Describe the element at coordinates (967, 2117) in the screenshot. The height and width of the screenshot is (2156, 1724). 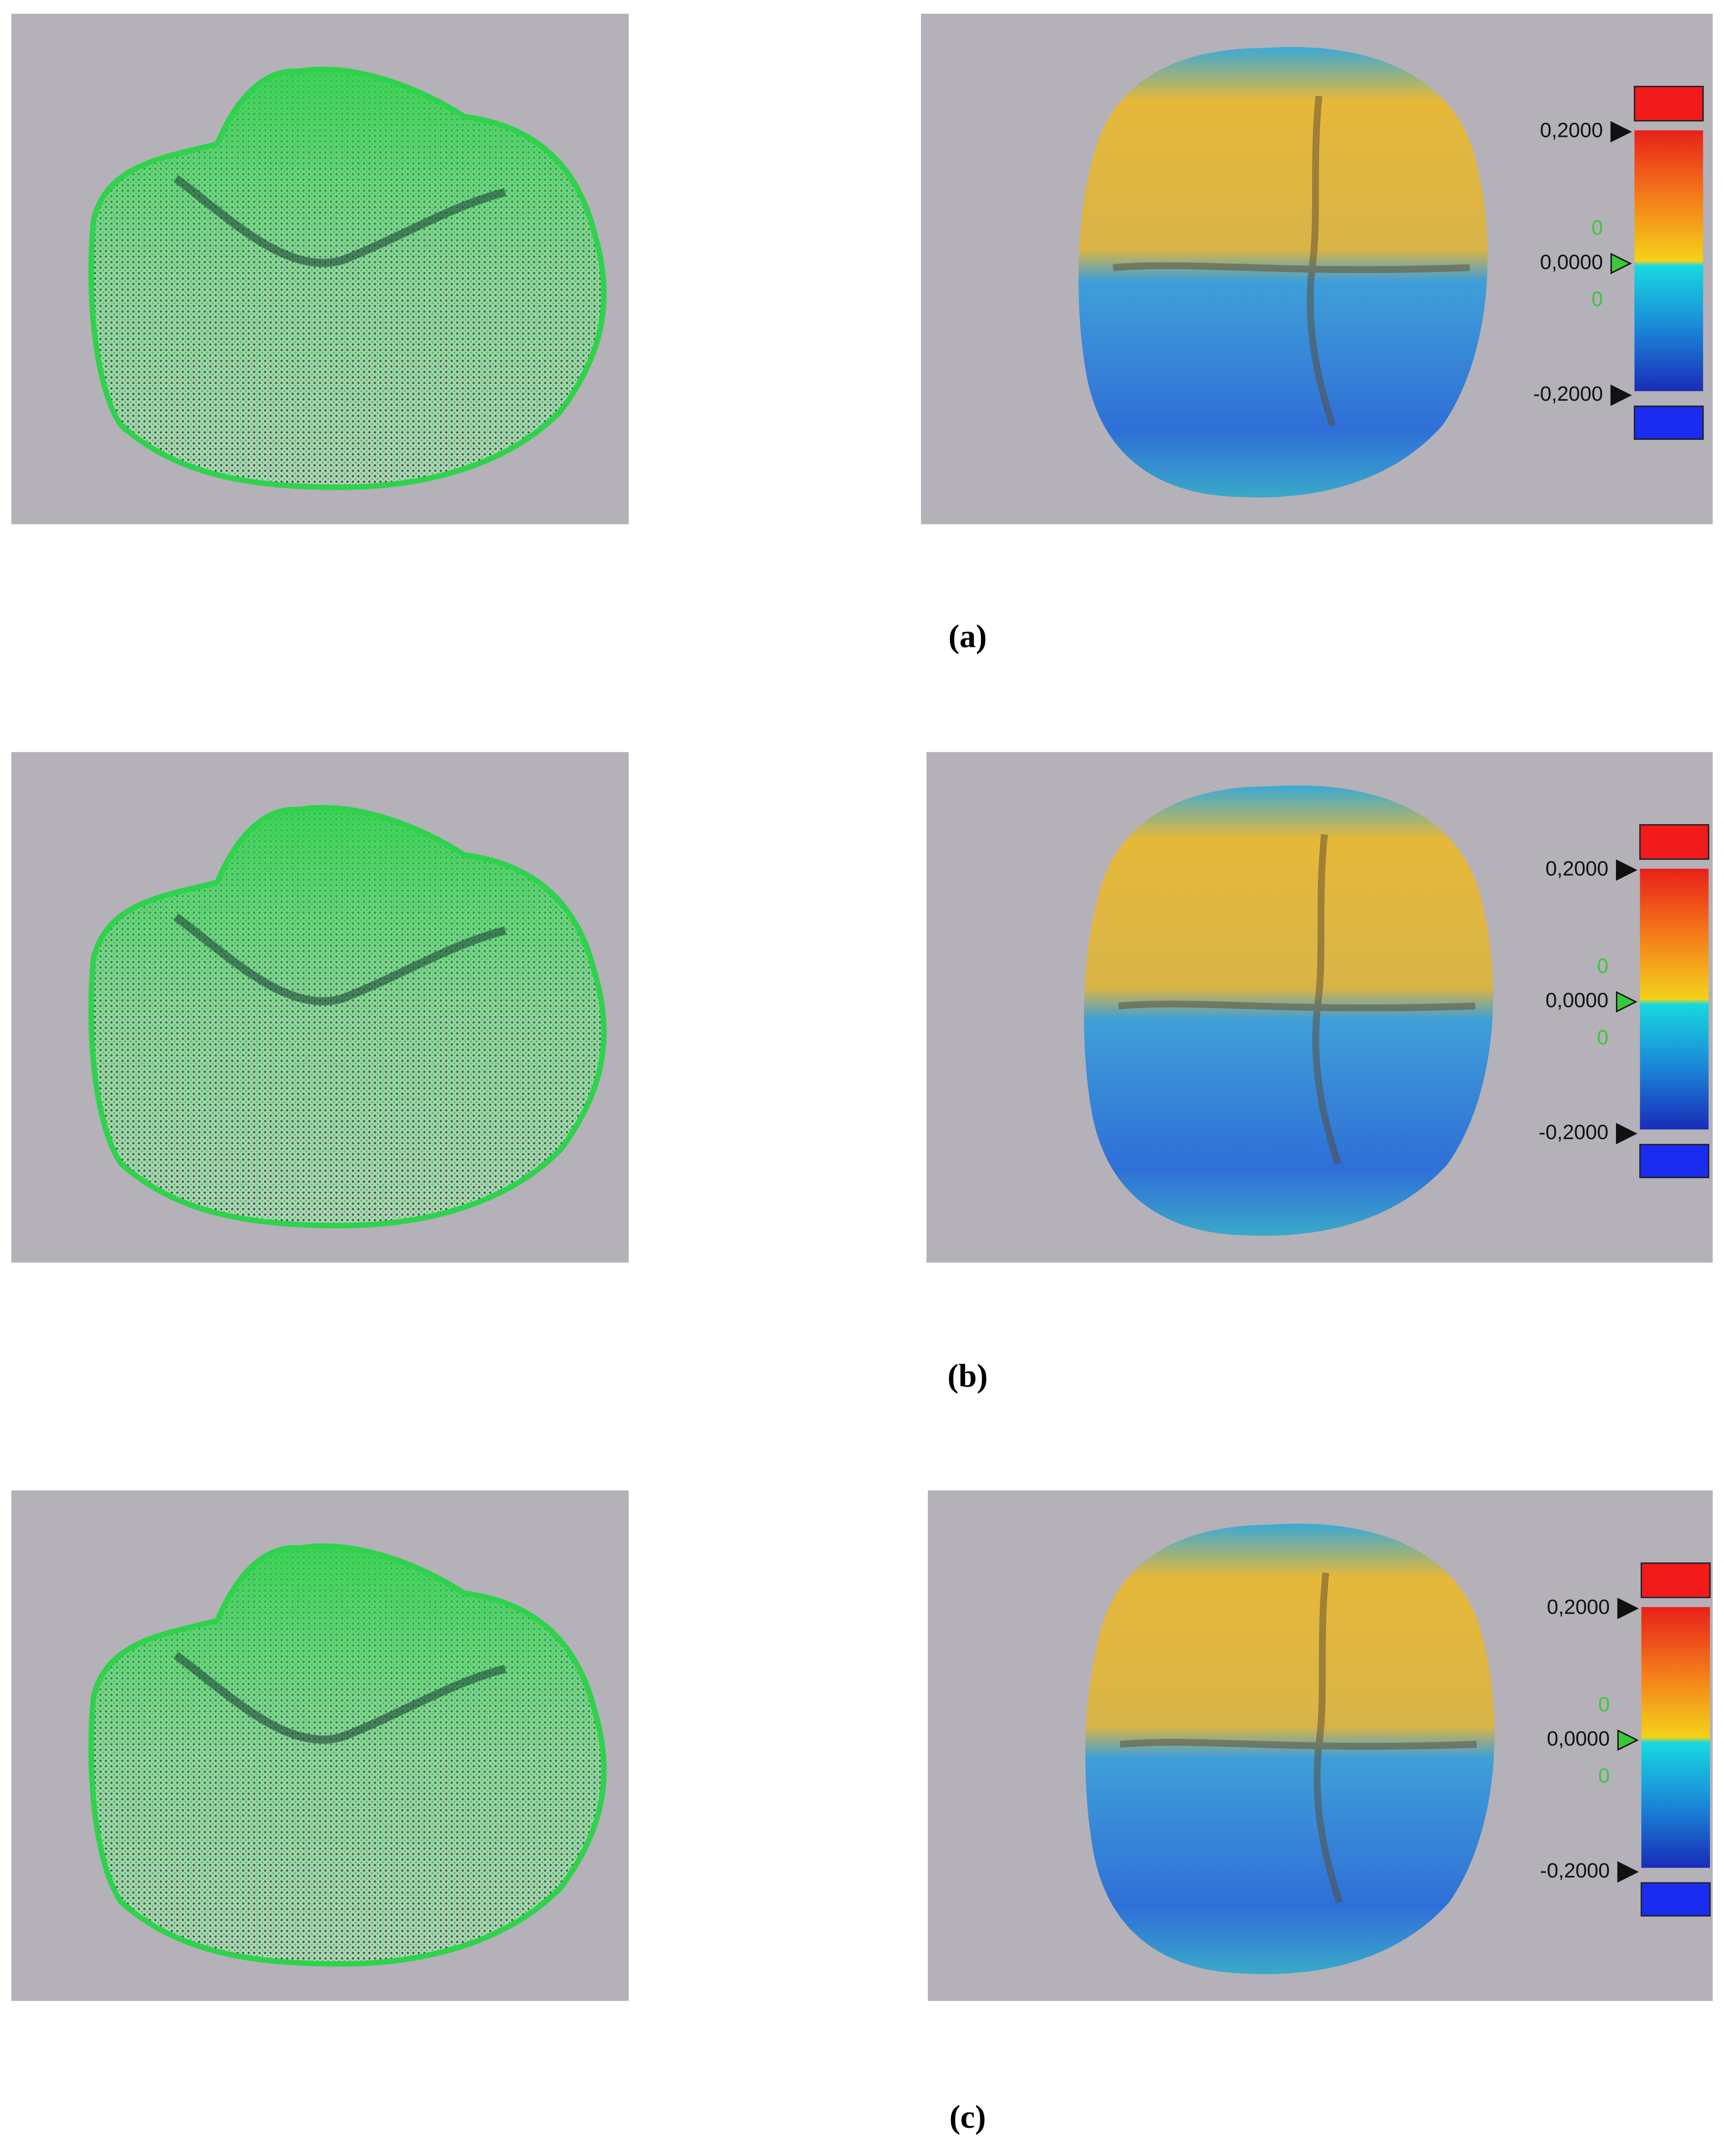
I see `caption: (c)` at that location.